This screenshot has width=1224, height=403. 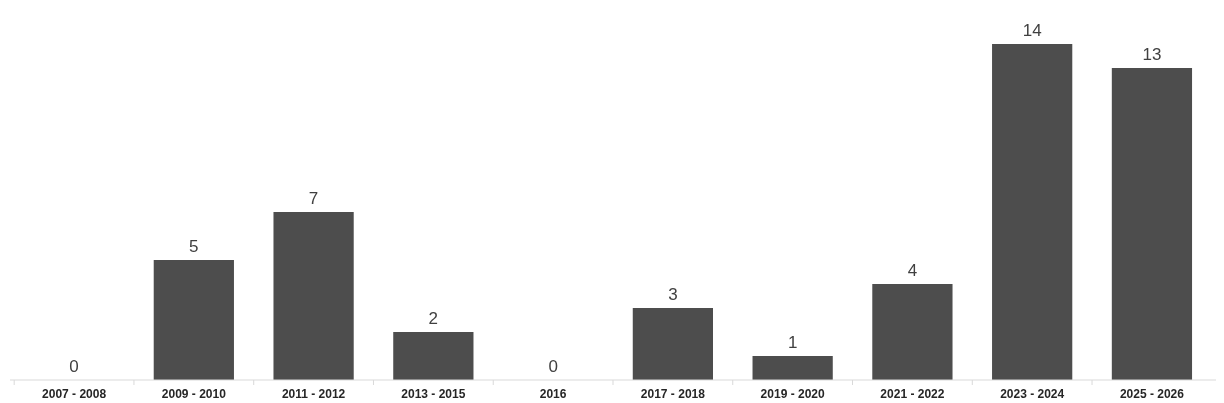 What do you see at coordinates (553, 394) in the screenshot?
I see `x-tick-label: 2016` at bounding box center [553, 394].